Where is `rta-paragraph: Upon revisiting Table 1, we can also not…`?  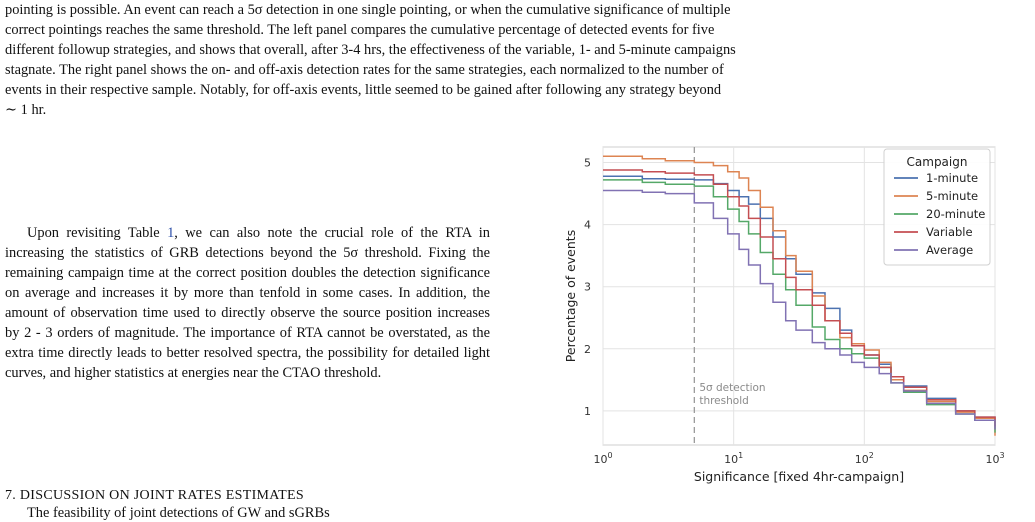 rta-paragraph: Upon revisiting Table 1, we can also not… is located at coordinates (247, 303).